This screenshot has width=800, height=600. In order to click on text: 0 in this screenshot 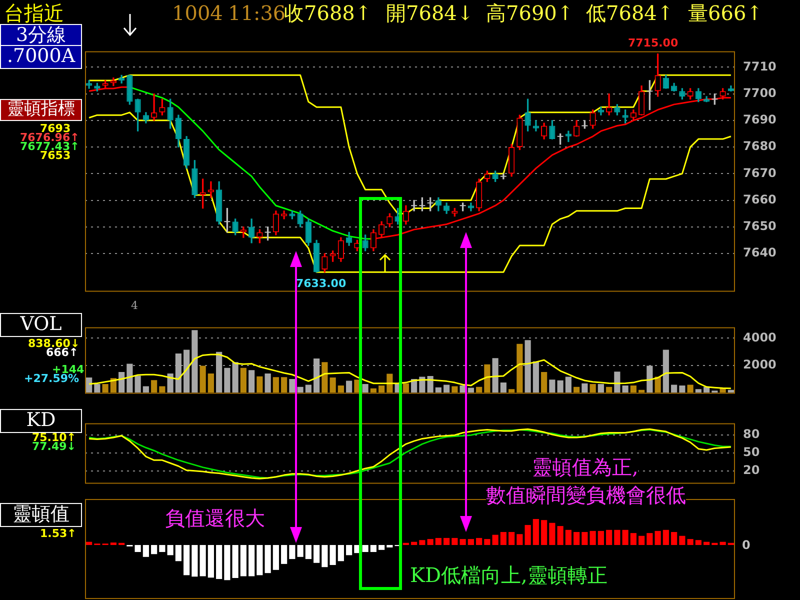, I will do `click(746, 545)`.